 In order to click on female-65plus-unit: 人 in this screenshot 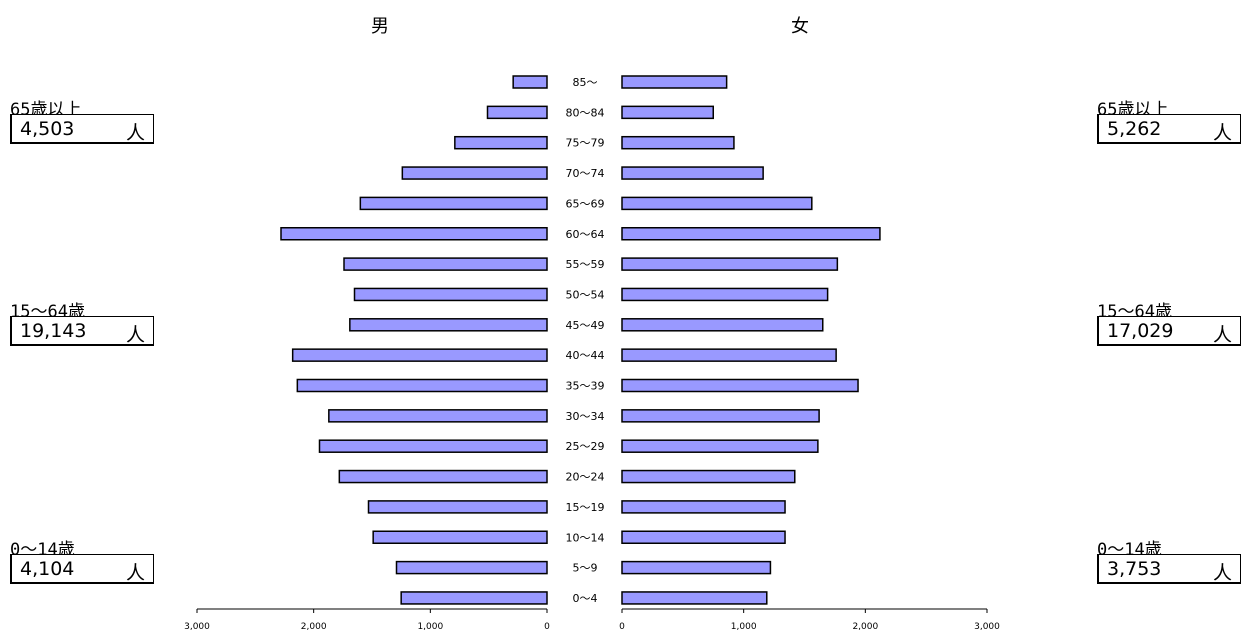, I will do `click(1222, 133)`.